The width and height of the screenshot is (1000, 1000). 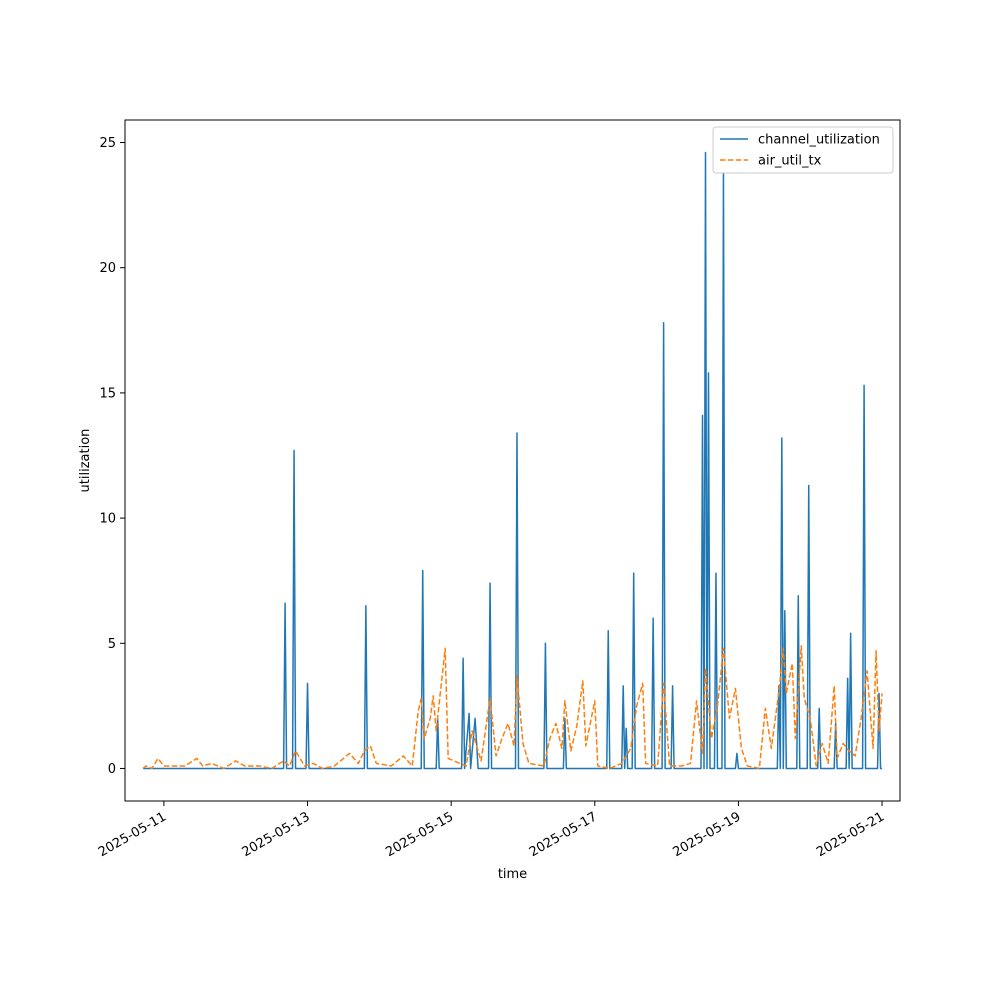 What do you see at coordinates (85, 461) in the screenshot?
I see `y-axis-label: utilization` at bounding box center [85, 461].